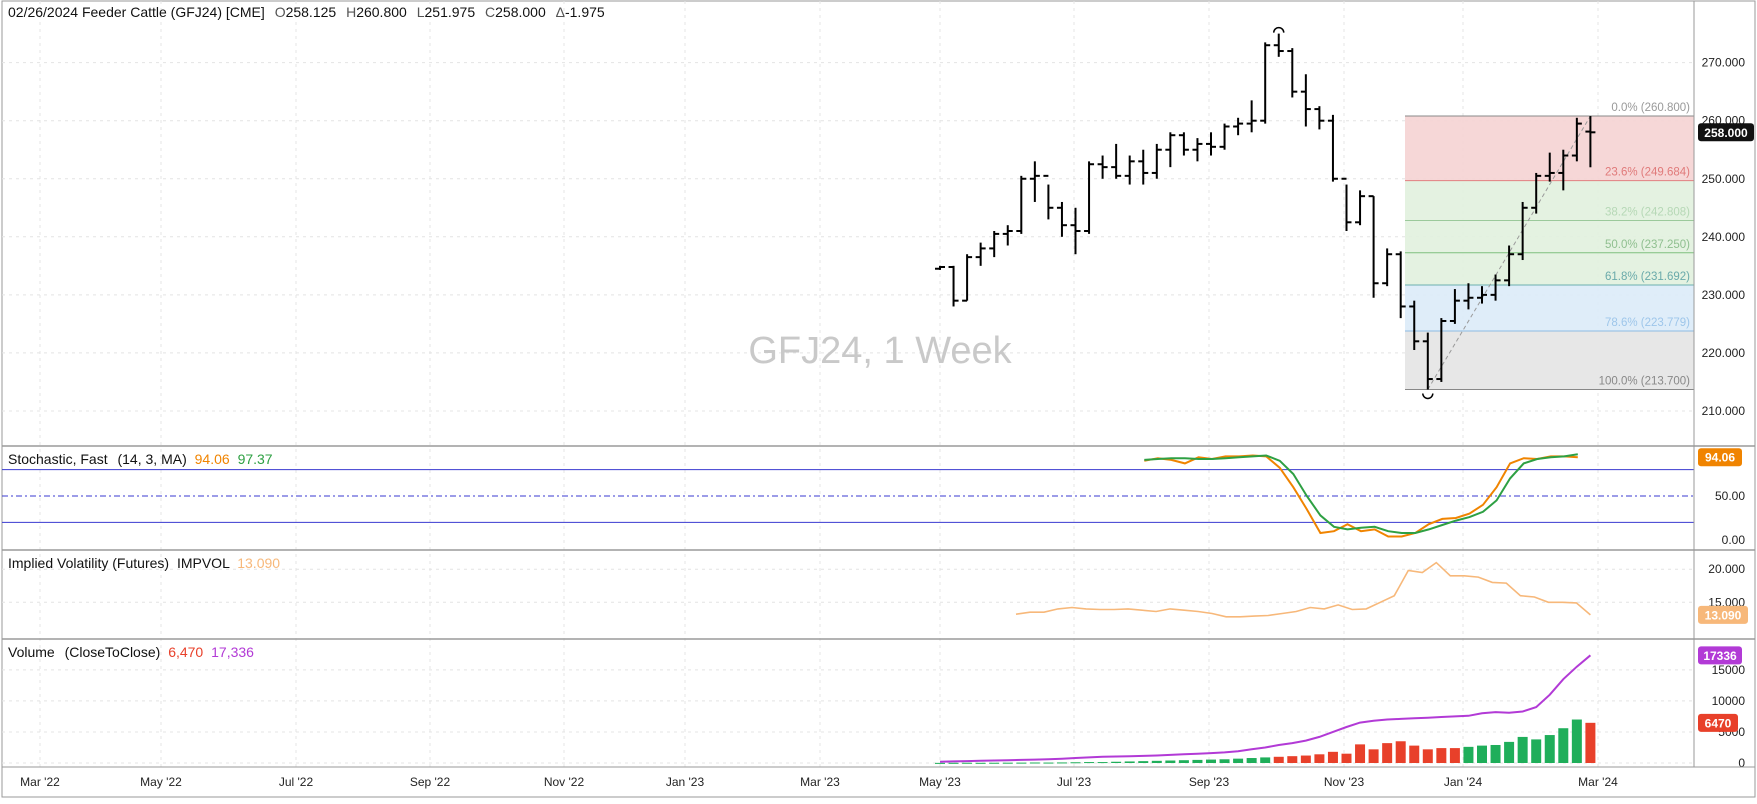 The height and width of the screenshot is (804, 1757). What do you see at coordinates (880, 351) in the screenshot?
I see `watermark: GFJ24, 1 Week` at bounding box center [880, 351].